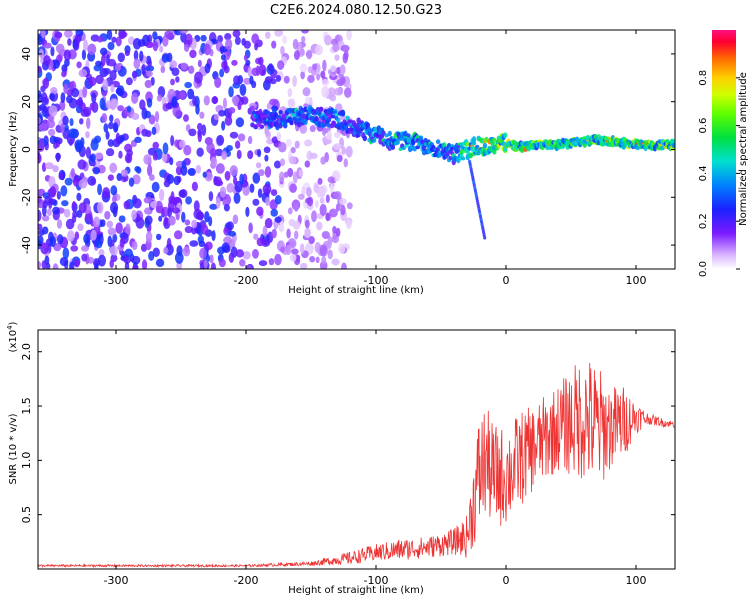 The width and height of the screenshot is (750, 600). I want to click on spectrogram-x-label: Height of straight line (km), so click(356, 290).